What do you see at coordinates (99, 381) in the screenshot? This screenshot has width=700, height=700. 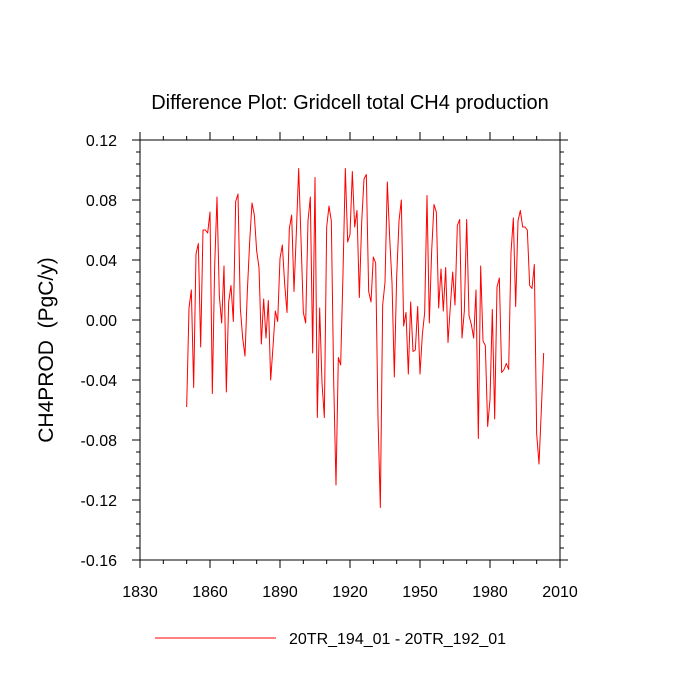 I see `y-tick-label: -0.04` at bounding box center [99, 381].